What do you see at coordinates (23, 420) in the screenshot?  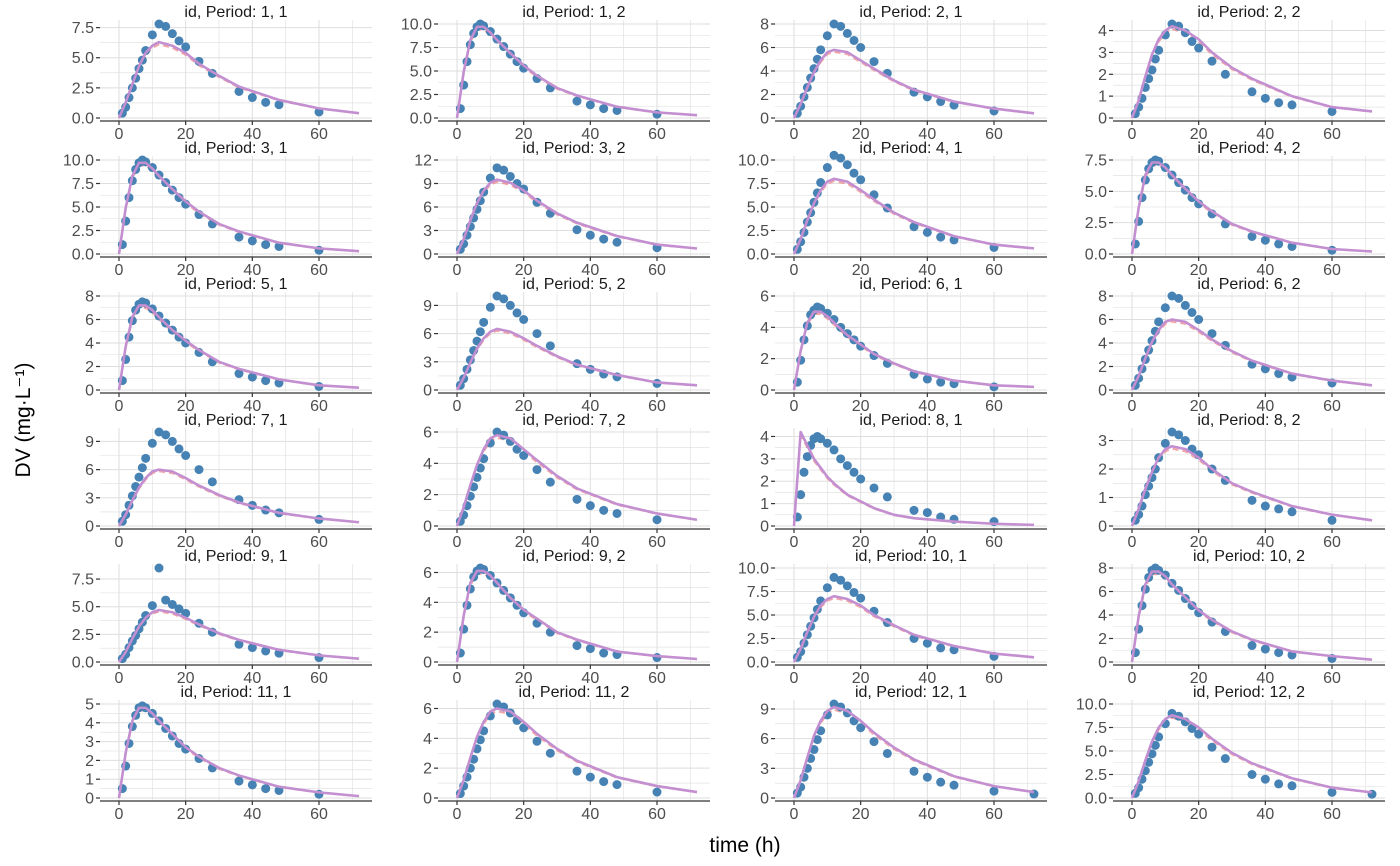 I see `y-axis-title: DV (mg·L⁻¹)` at bounding box center [23, 420].